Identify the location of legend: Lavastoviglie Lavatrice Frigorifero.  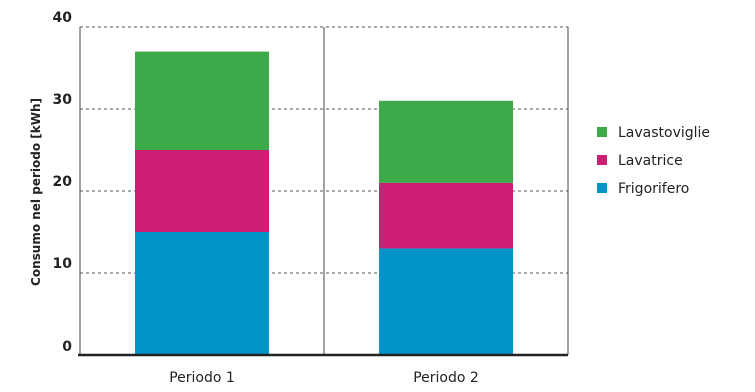
(653, 161).